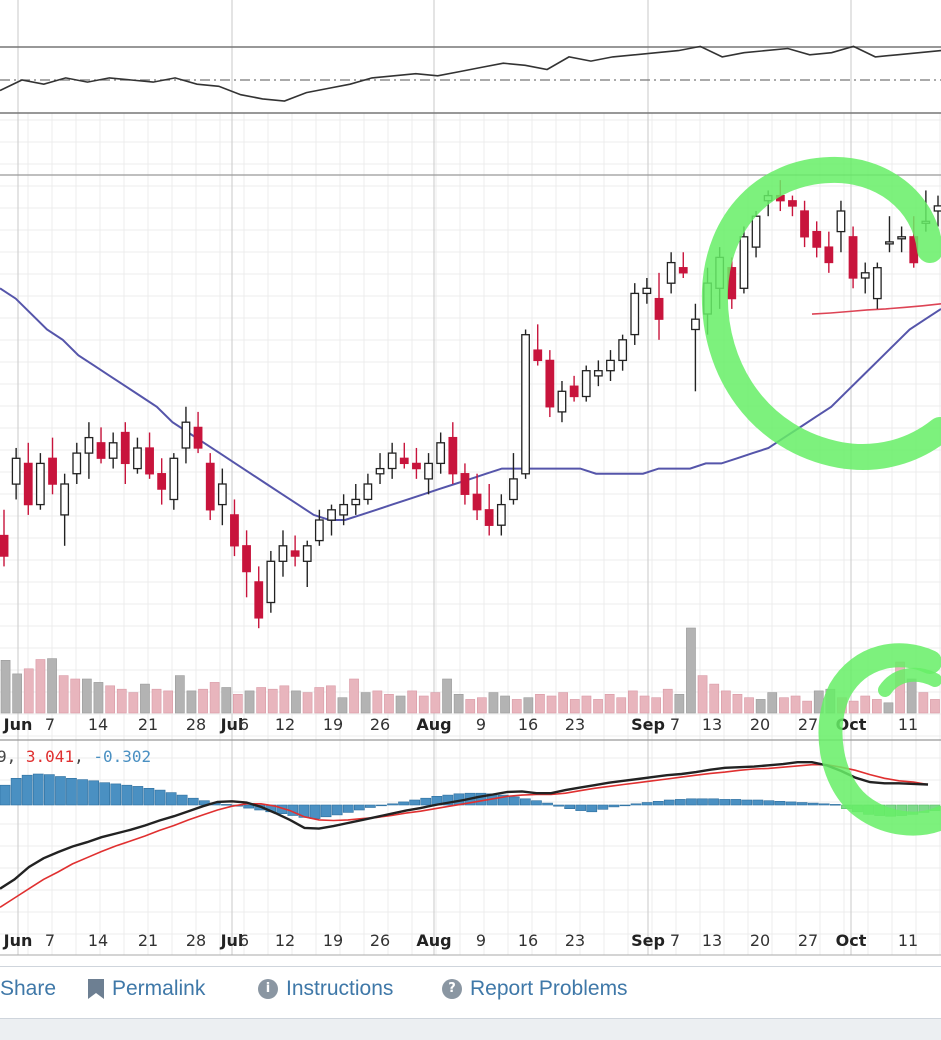  Describe the element at coordinates (648, 940) in the screenshot. I see `x-tick-label: Sep` at that location.